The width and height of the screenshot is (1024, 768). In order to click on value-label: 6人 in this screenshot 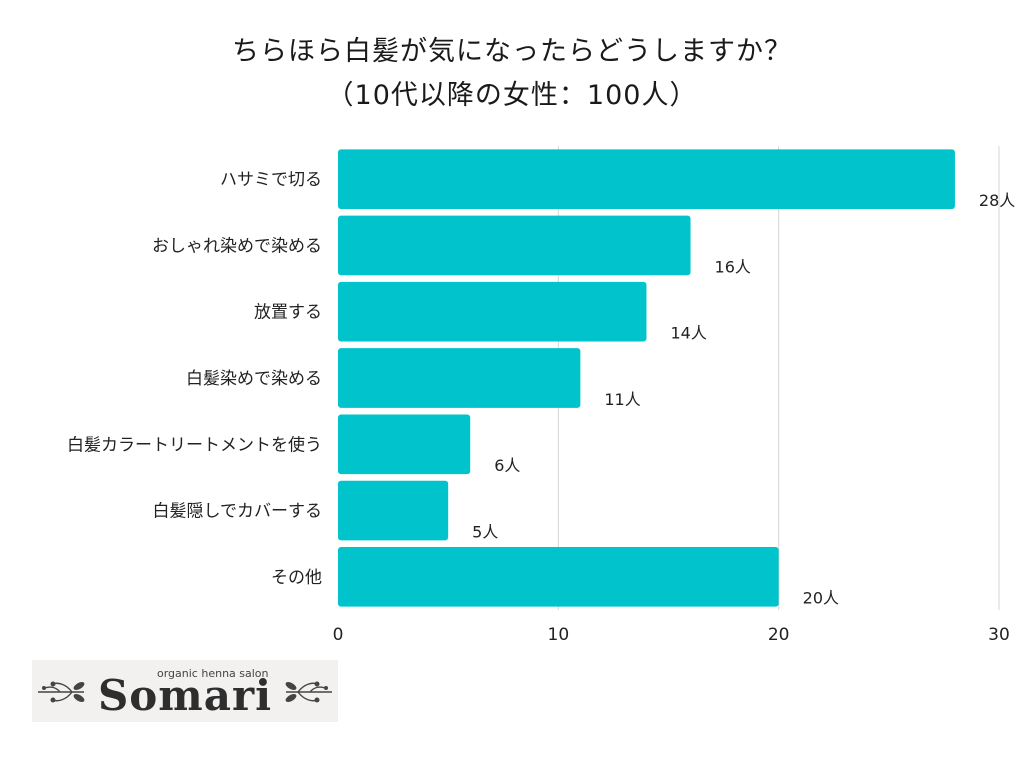, I will do `click(507, 465)`.